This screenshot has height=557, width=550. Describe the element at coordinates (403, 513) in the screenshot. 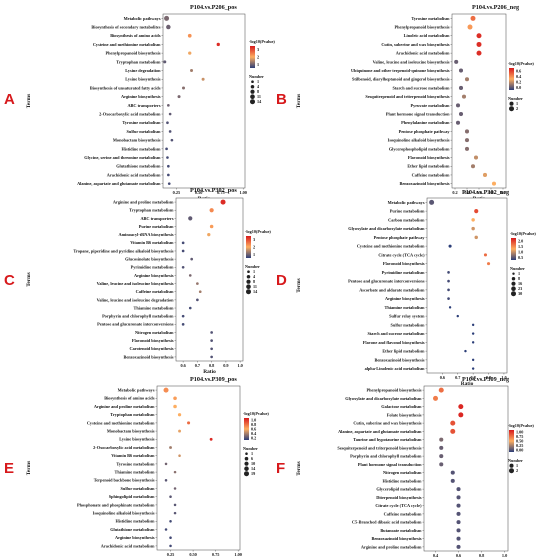

I see `term-label: Caffeine metabolism` at that location.